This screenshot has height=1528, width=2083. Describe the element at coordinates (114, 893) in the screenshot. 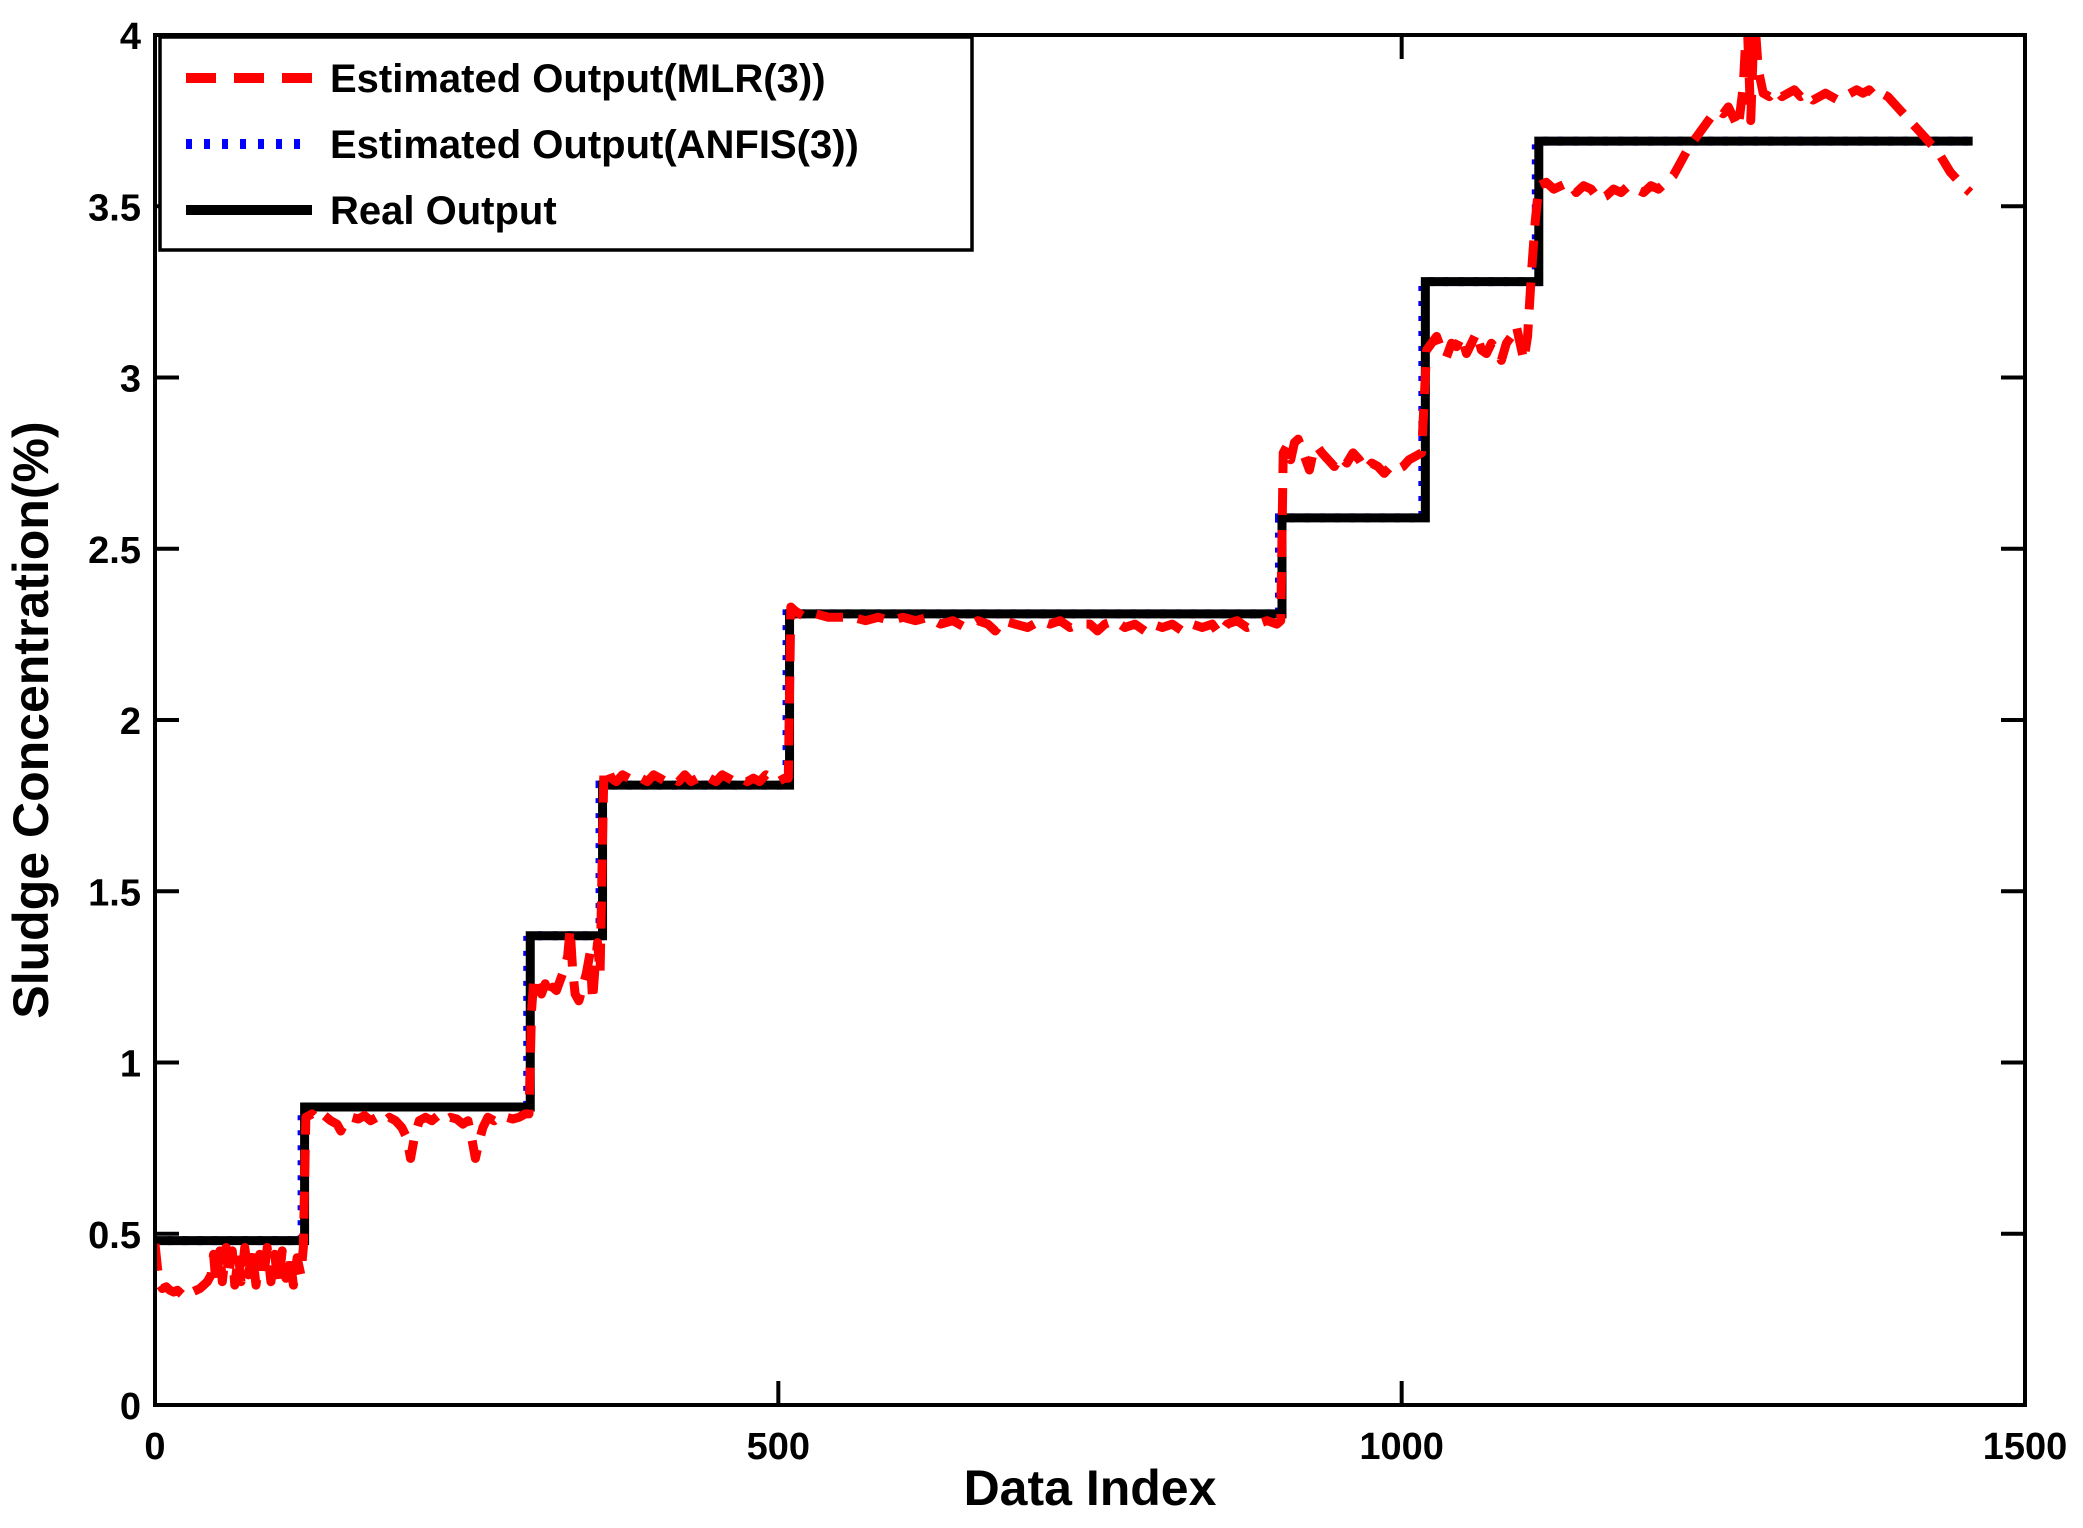

I see `y-tick-label-1.5: 1.5` at that location.